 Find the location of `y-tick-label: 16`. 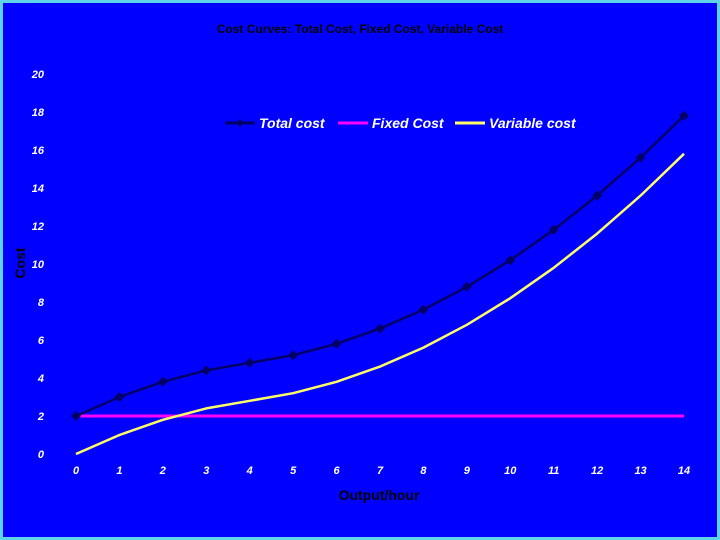

y-tick-label: 16 is located at coordinates (38, 151).